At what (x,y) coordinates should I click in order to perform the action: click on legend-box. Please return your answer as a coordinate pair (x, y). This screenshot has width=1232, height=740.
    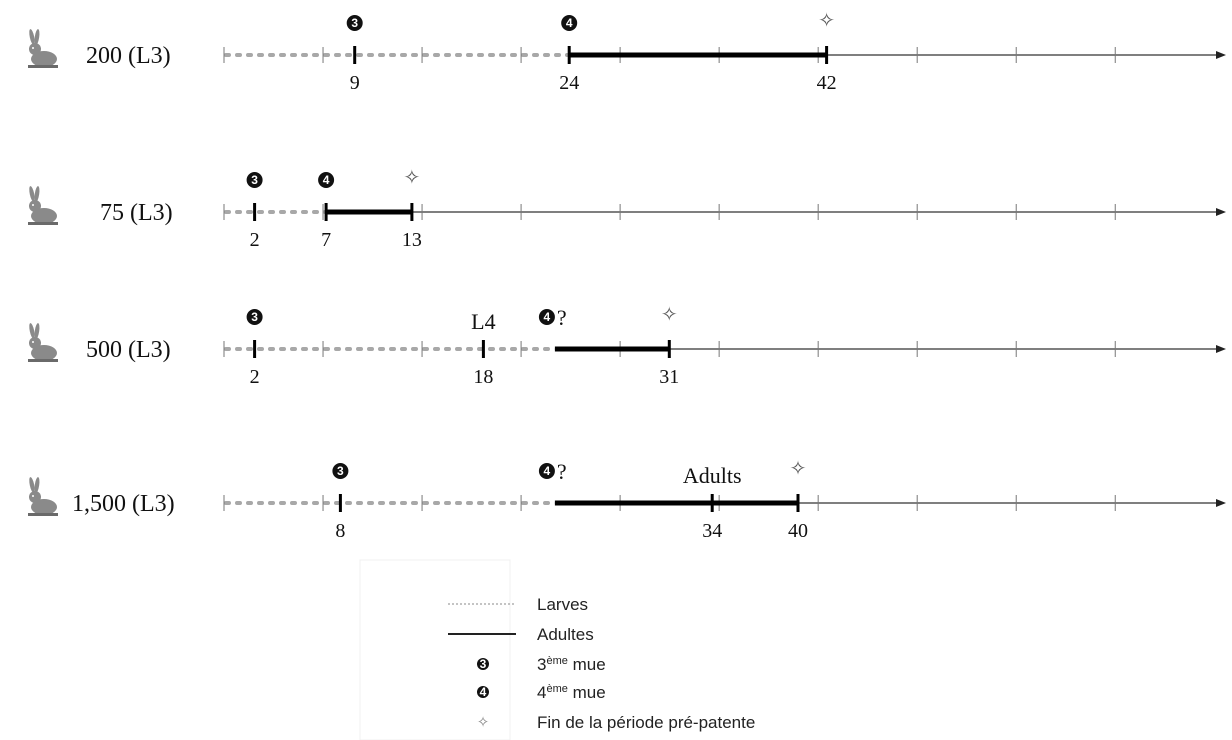
    Looking at the image, I should click on (435, 649).